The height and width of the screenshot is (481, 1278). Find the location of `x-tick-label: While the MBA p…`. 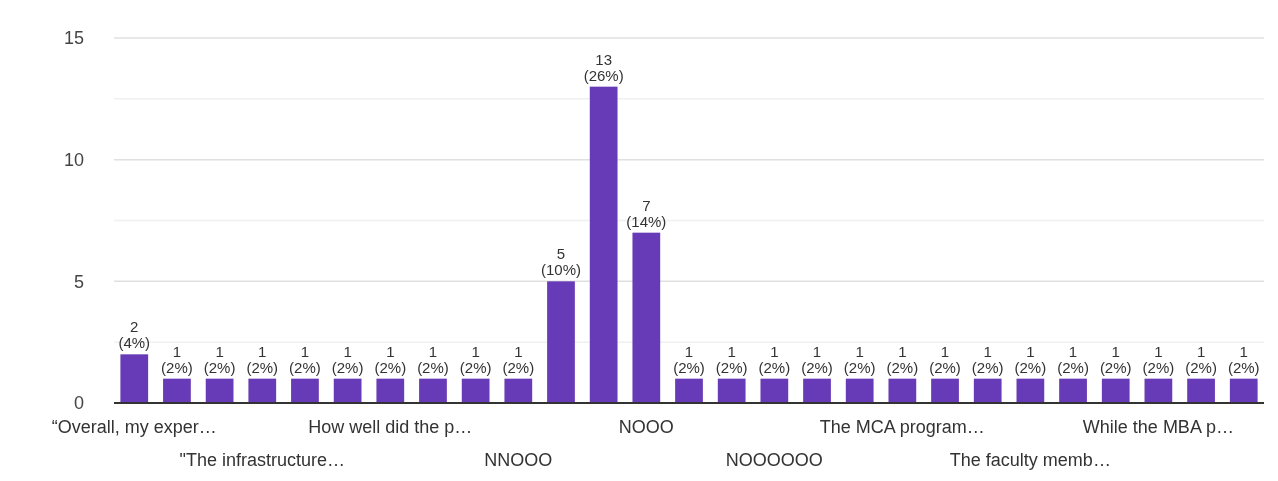

x-tick-label: While the MBA p… is located at coordinates (1158, 427).